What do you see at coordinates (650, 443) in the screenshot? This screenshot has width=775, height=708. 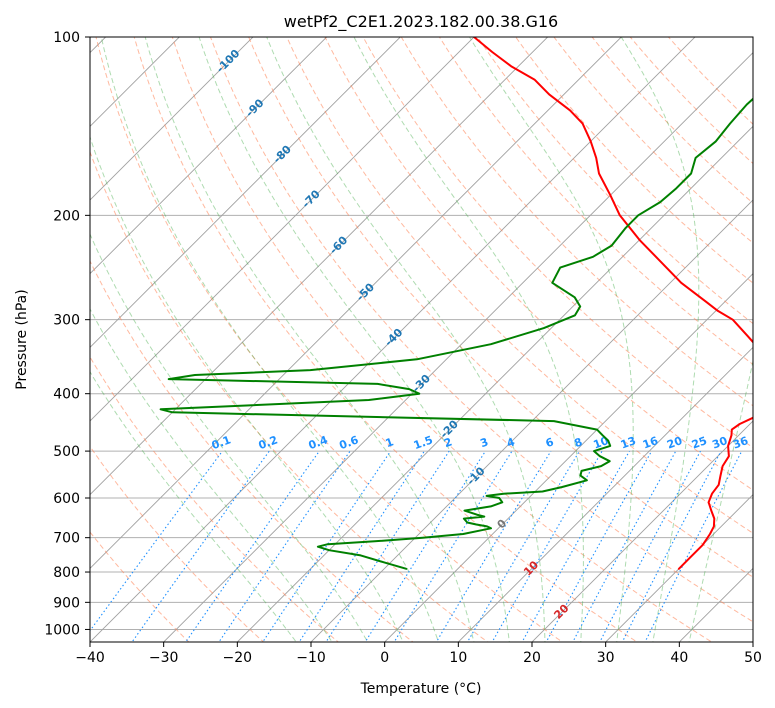 I see `mixing-ratio-label: 16` at bounding box center [650, 443].